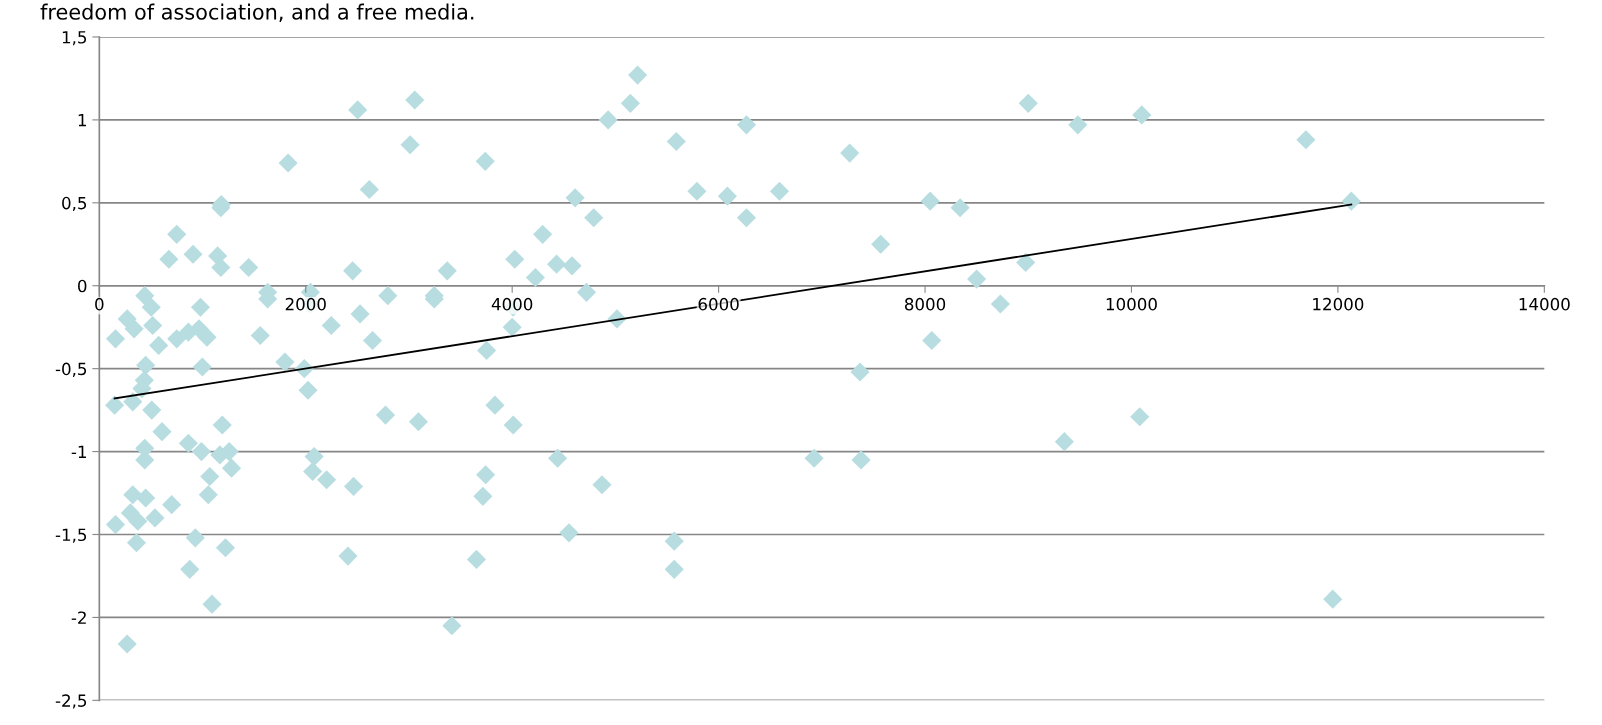  Describe the element at coordinates (1544, 304) in the screenshot. I see `x-tick-label: 14000` at that location.